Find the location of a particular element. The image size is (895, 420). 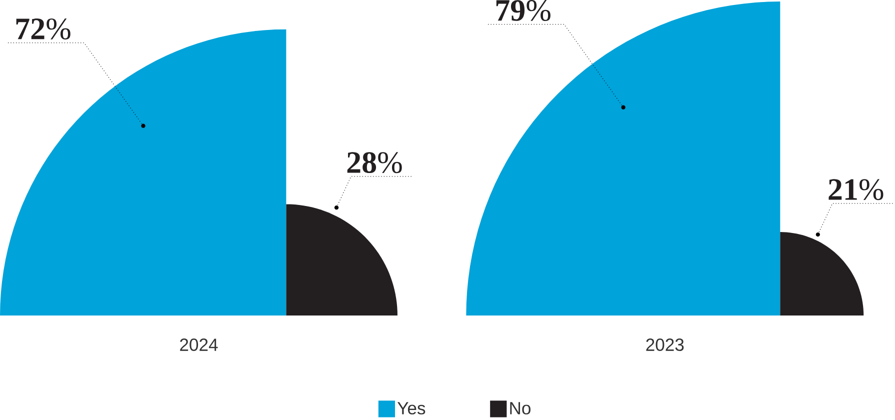

category-label: 2024 is located at coordinates (199, 345).